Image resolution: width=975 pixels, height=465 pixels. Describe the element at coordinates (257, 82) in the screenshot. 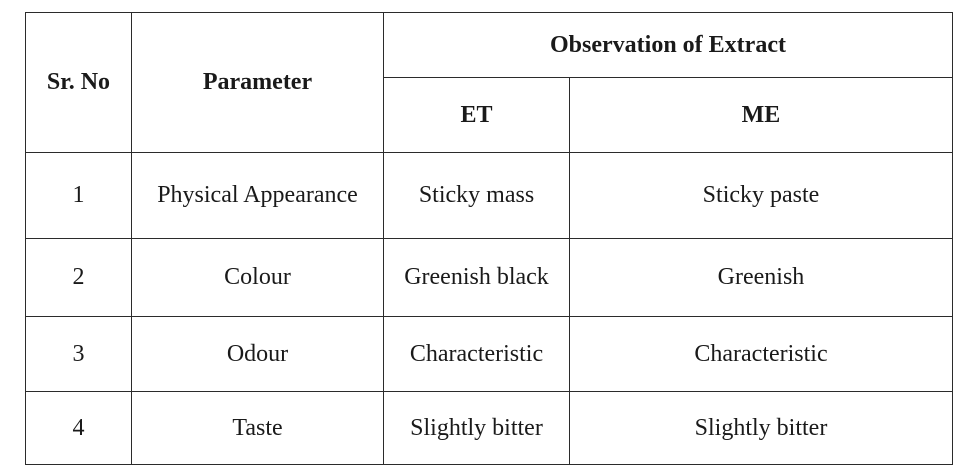

I see `header-parameter: Parameter` at that location.